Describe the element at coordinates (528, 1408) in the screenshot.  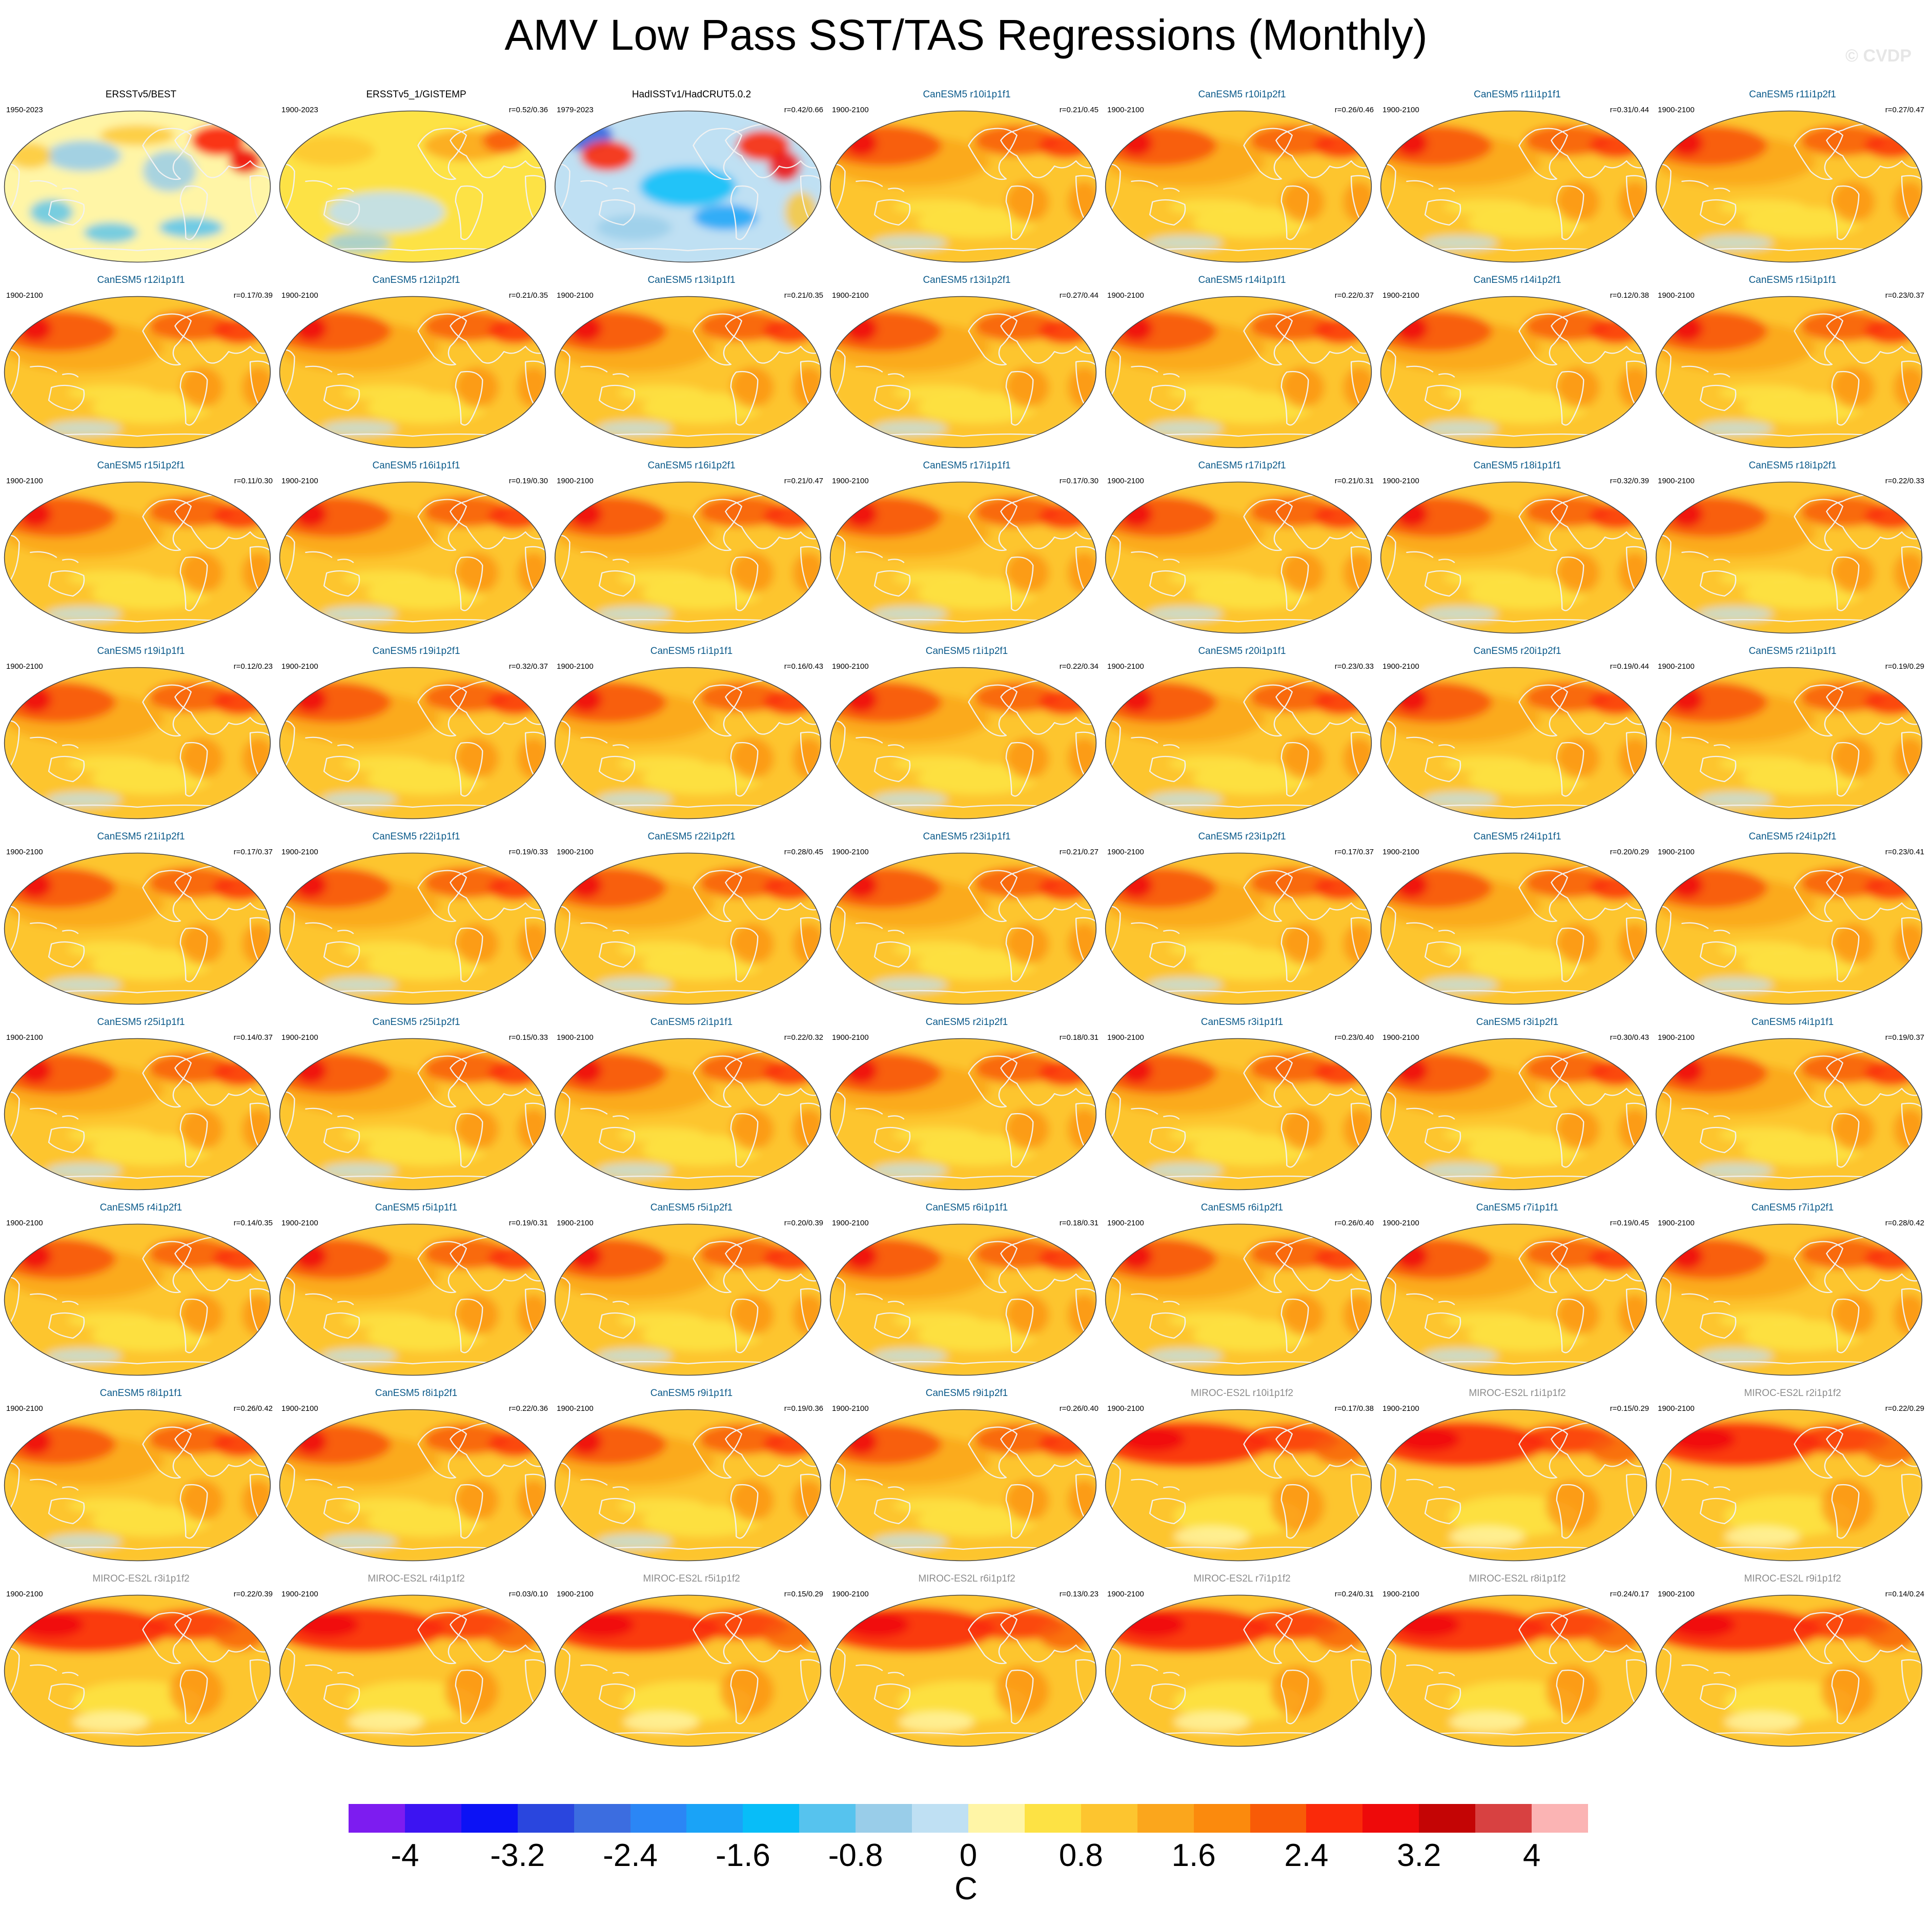
I see `panel-pattern-correlation: r=0.22/0.36` at that location.